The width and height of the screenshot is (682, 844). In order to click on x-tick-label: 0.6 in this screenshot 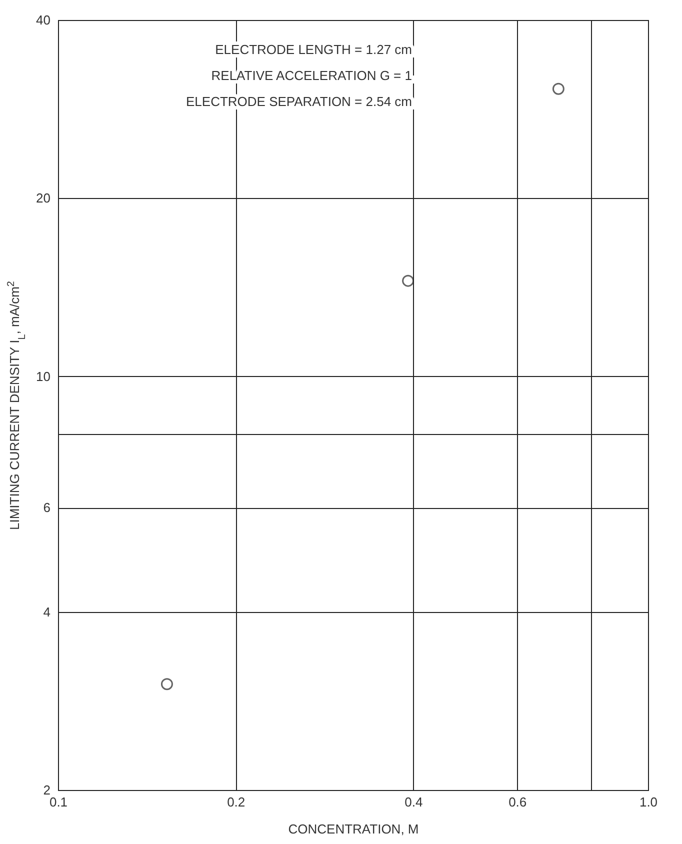, I will do `click(517, 802)`.